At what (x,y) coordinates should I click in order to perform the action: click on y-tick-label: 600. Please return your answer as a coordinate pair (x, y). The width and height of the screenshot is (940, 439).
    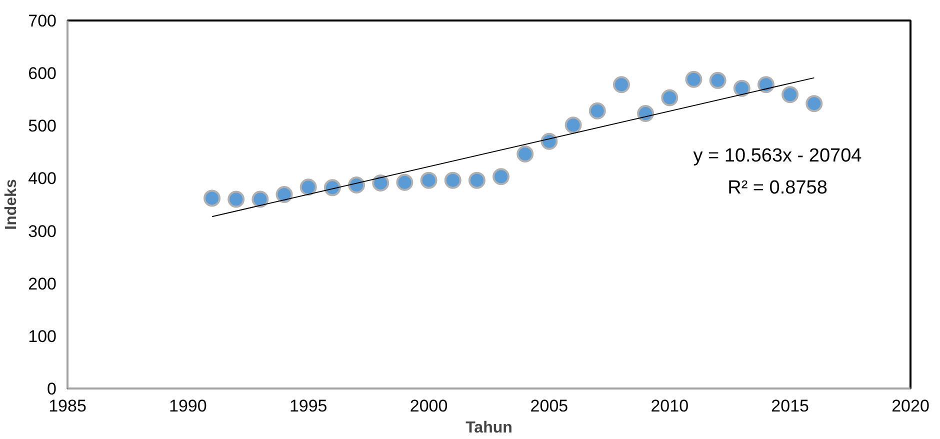
    Looking at the image, I should click on (42, 74).